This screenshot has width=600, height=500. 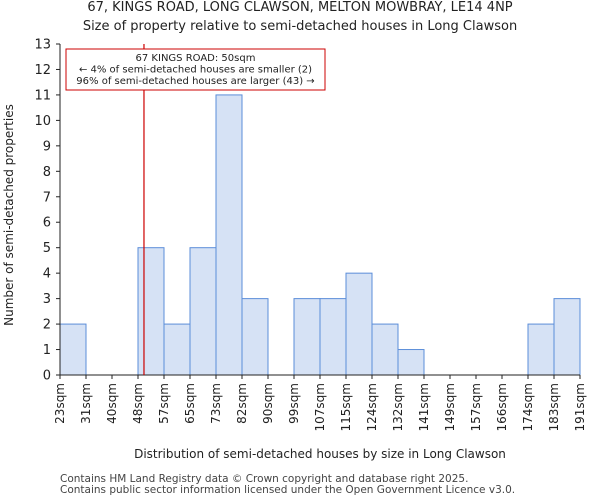 I want to click on y-tick-label: 4, so click(x=47, y=274).